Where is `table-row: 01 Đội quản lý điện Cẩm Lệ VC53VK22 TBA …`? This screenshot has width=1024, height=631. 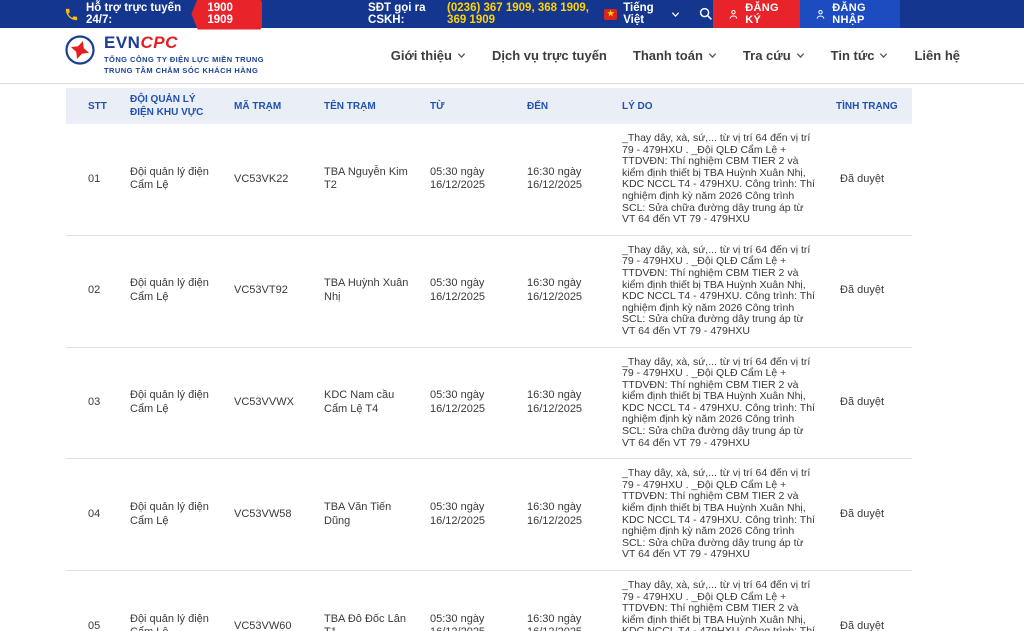
table-row: 01 Đội quản lý điện Cẩm Lệ VC53VK22 TBA … is located at coordinates (489, 180).